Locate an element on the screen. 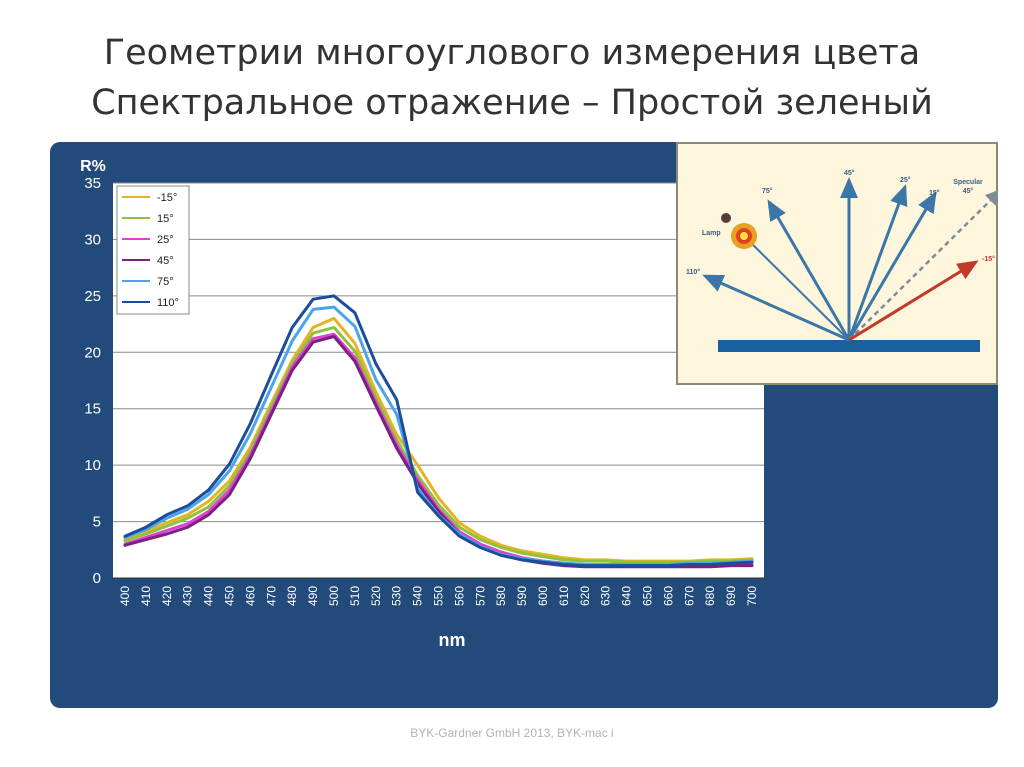  slide-title-line-1: Геометрии многоуглового измерения цвета is located at coordinates (512, 53).